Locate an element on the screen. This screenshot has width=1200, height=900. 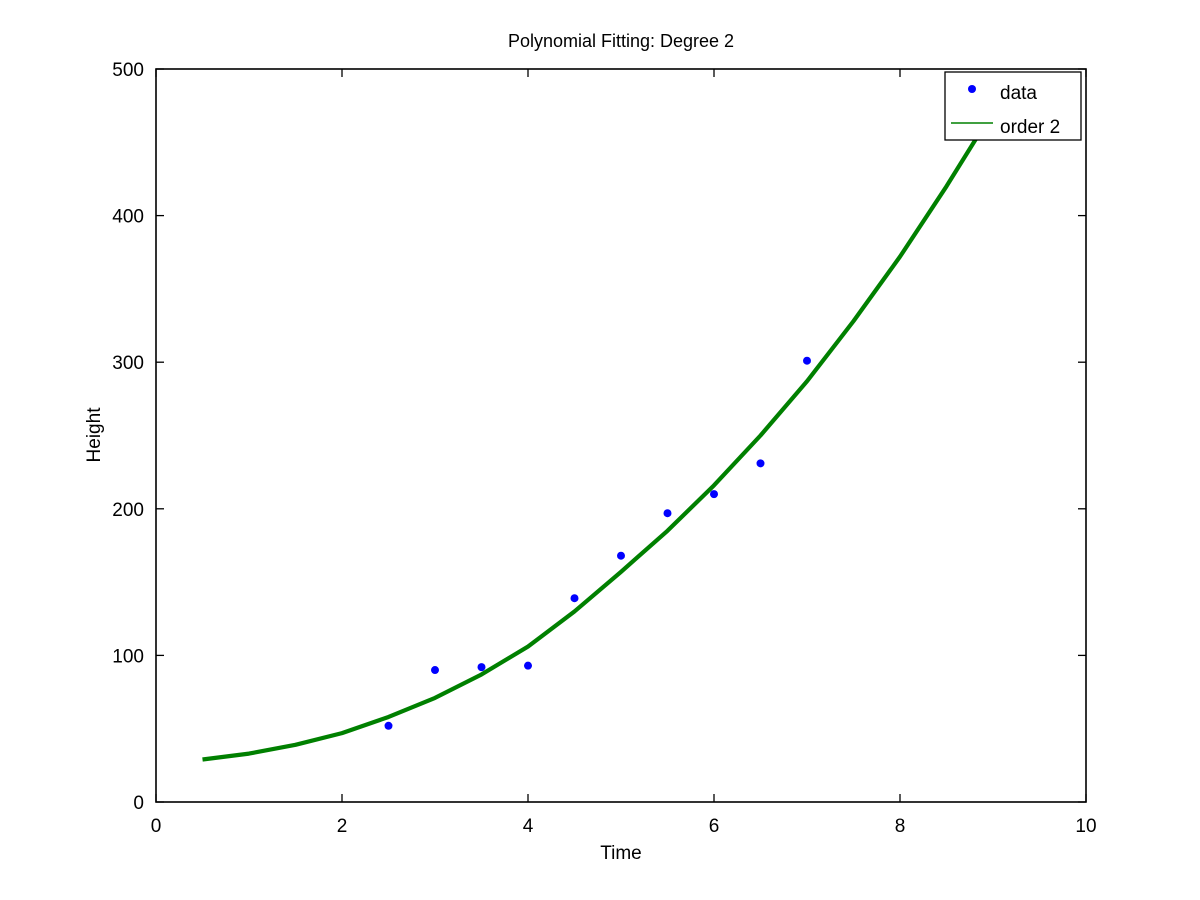
x-tick-label: 4 is located at coordinates (528, 826).